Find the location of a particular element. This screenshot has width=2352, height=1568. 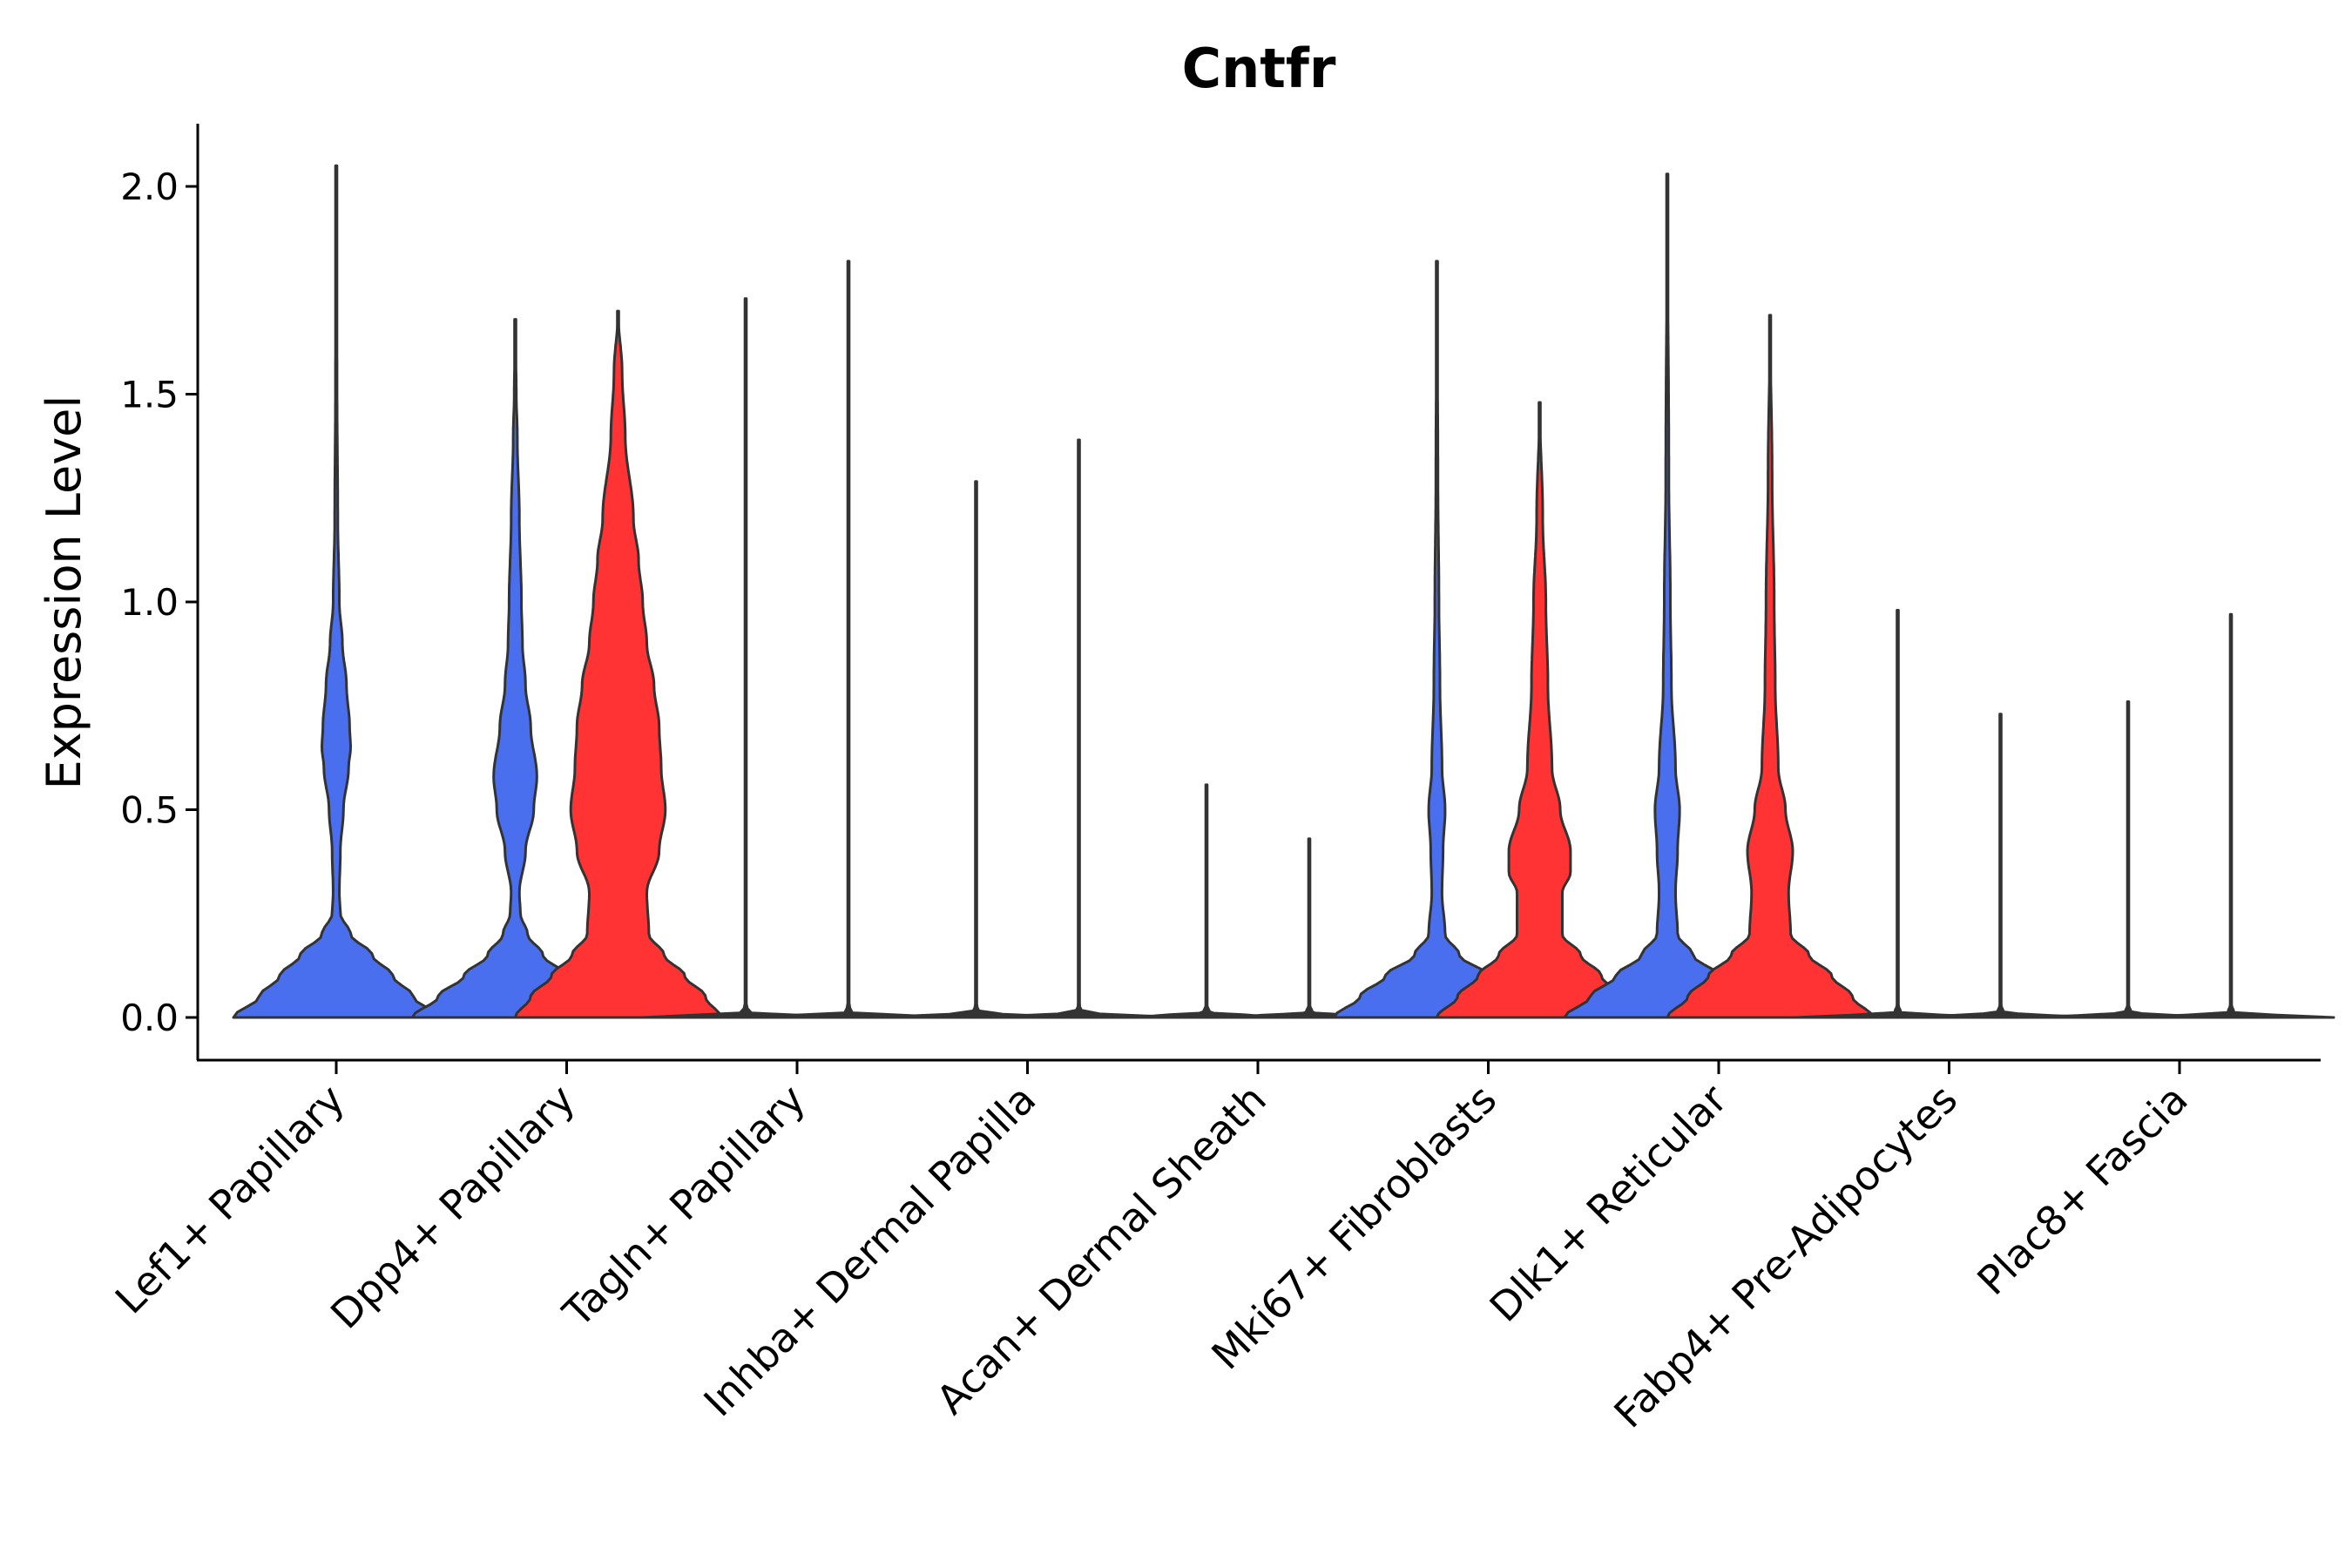

y-ticks: 0.0 0.5 1.0 1.5 2.0 is located at coordinates (159, 603).